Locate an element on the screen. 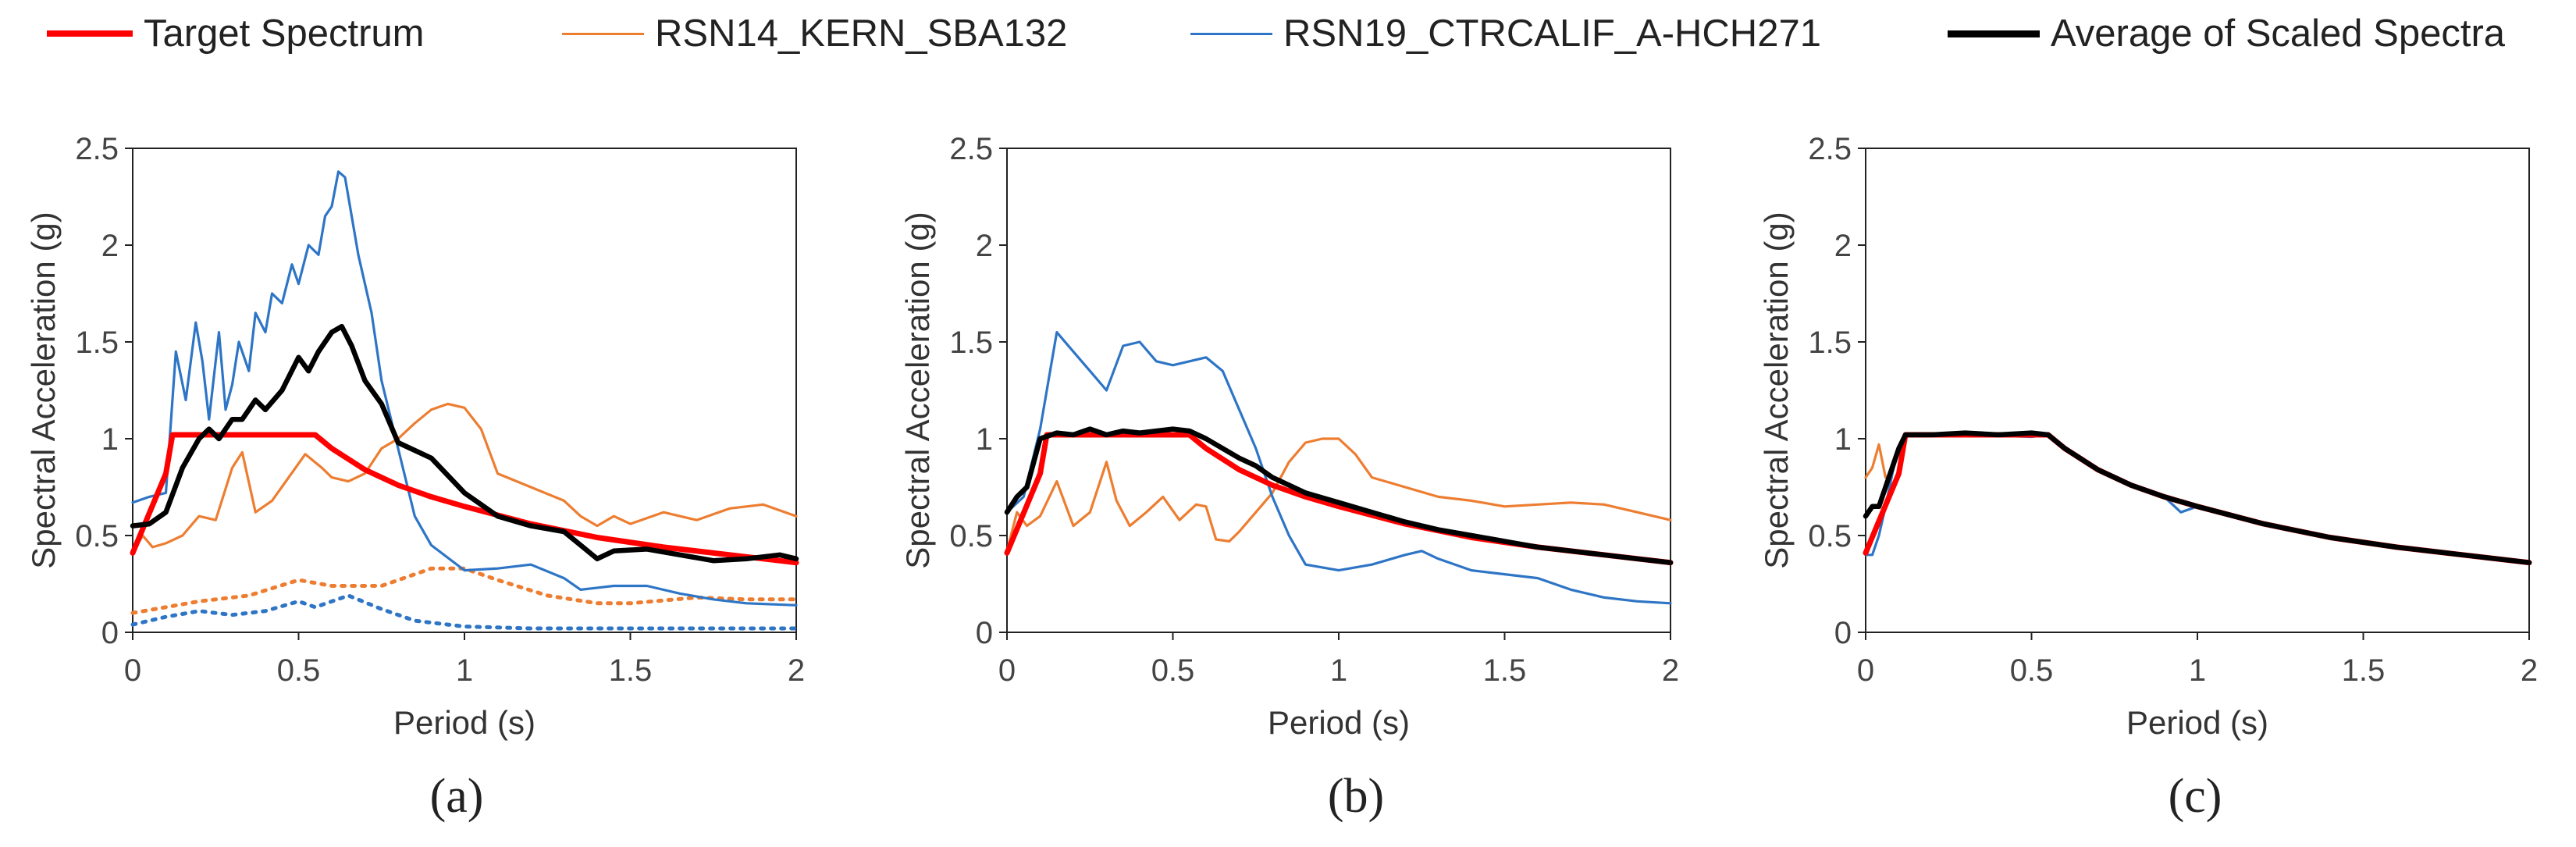 This screenshot has width=2576, height=847. series-line-rsn19-ctrcalif-a-hch271-unscaled is located at coordinates (464, 612).